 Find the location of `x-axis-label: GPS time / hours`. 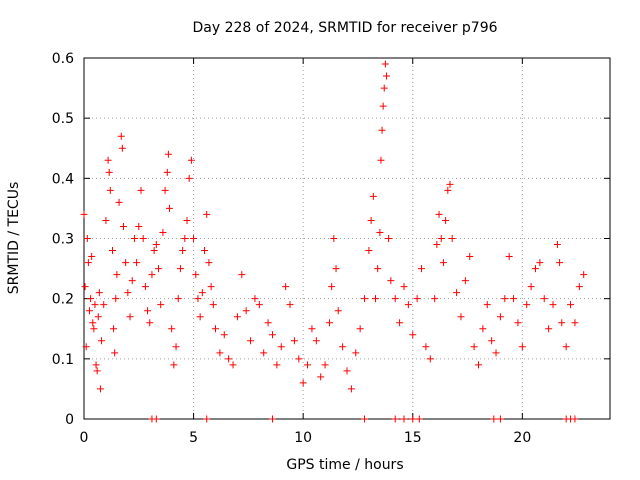

x-axis-label: GPS time / hours is located at coordinates (344, 465).